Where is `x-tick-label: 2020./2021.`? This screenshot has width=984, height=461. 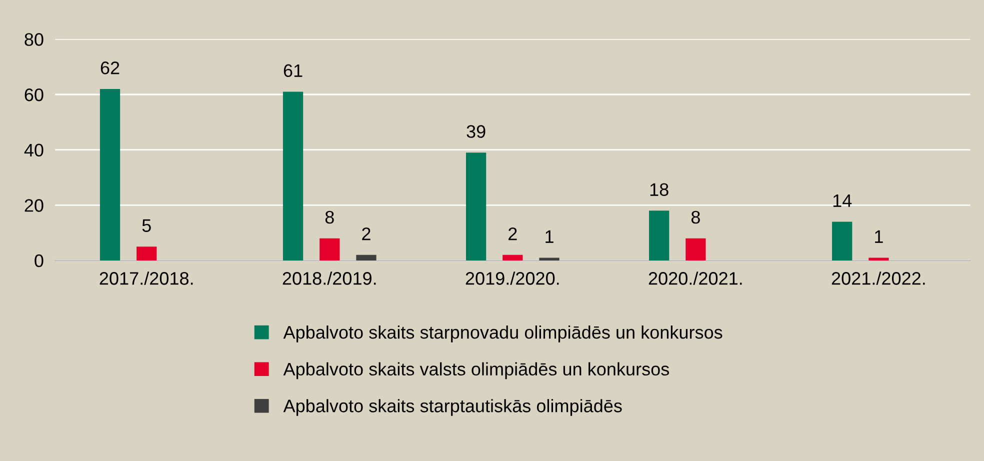 x-tick-label: 2020./2021. is located at coordinates (695, 278).